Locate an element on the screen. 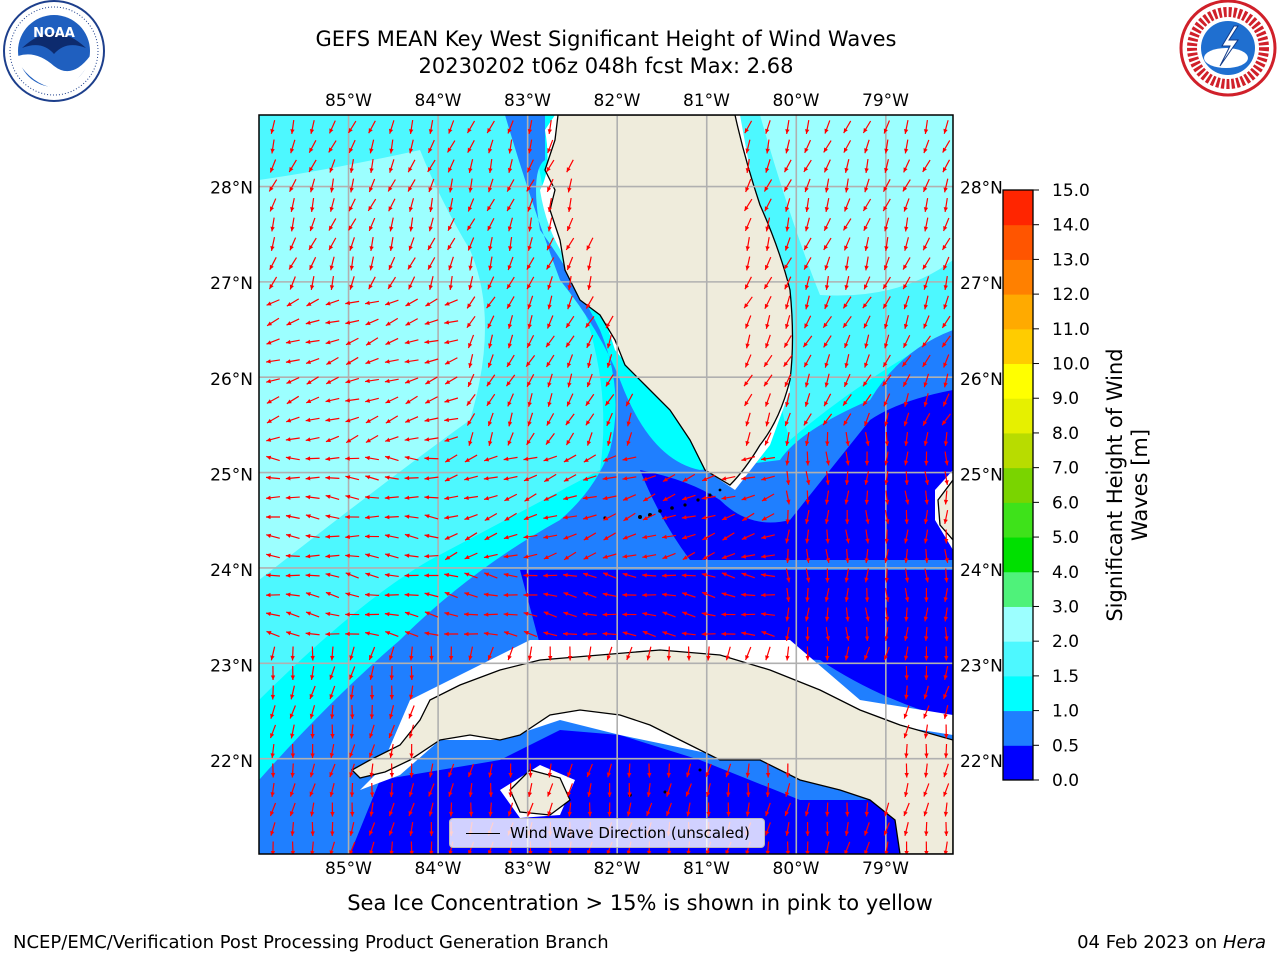 The image size is (1280, 960). lon-label: 83°W is located at coordinates (527, 101).